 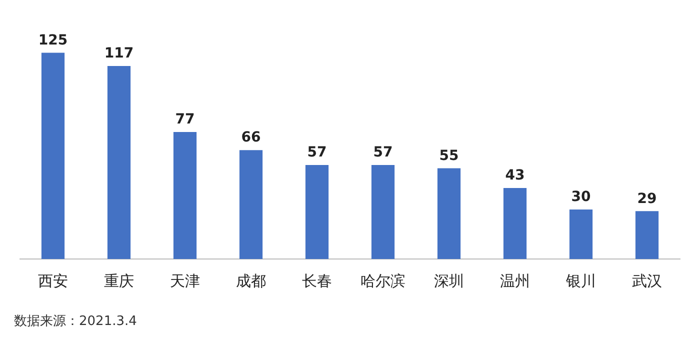 I want to click on x-tick-label: 深圳, so click(x=449, y=281).